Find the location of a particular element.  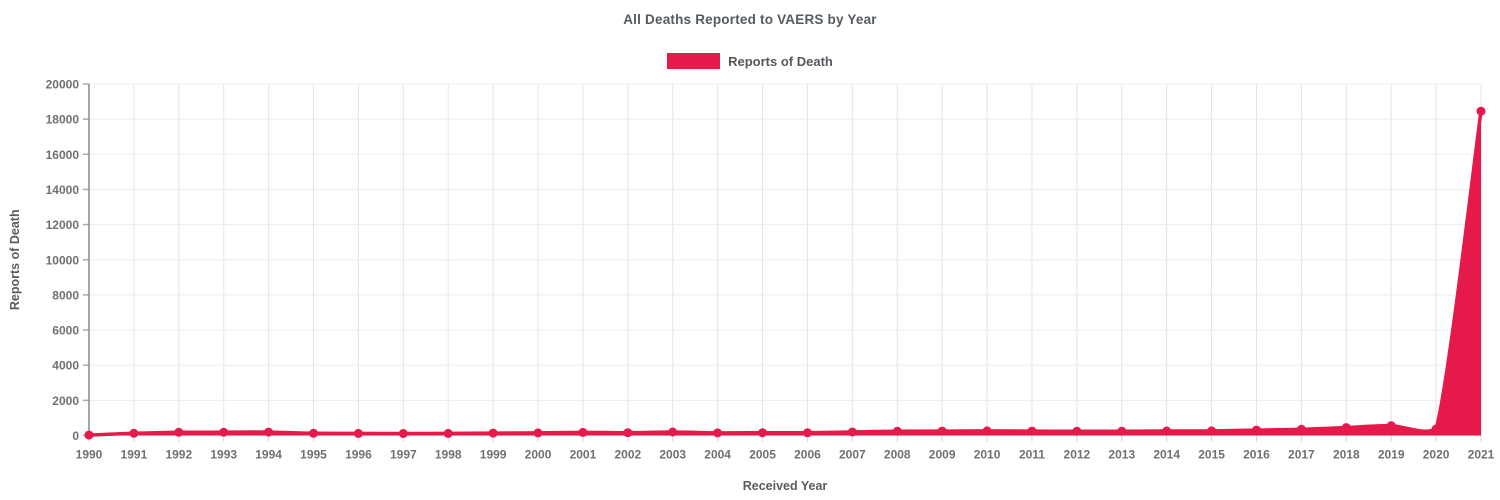

svg-text: 2004 is located at coordinates (717, 455).